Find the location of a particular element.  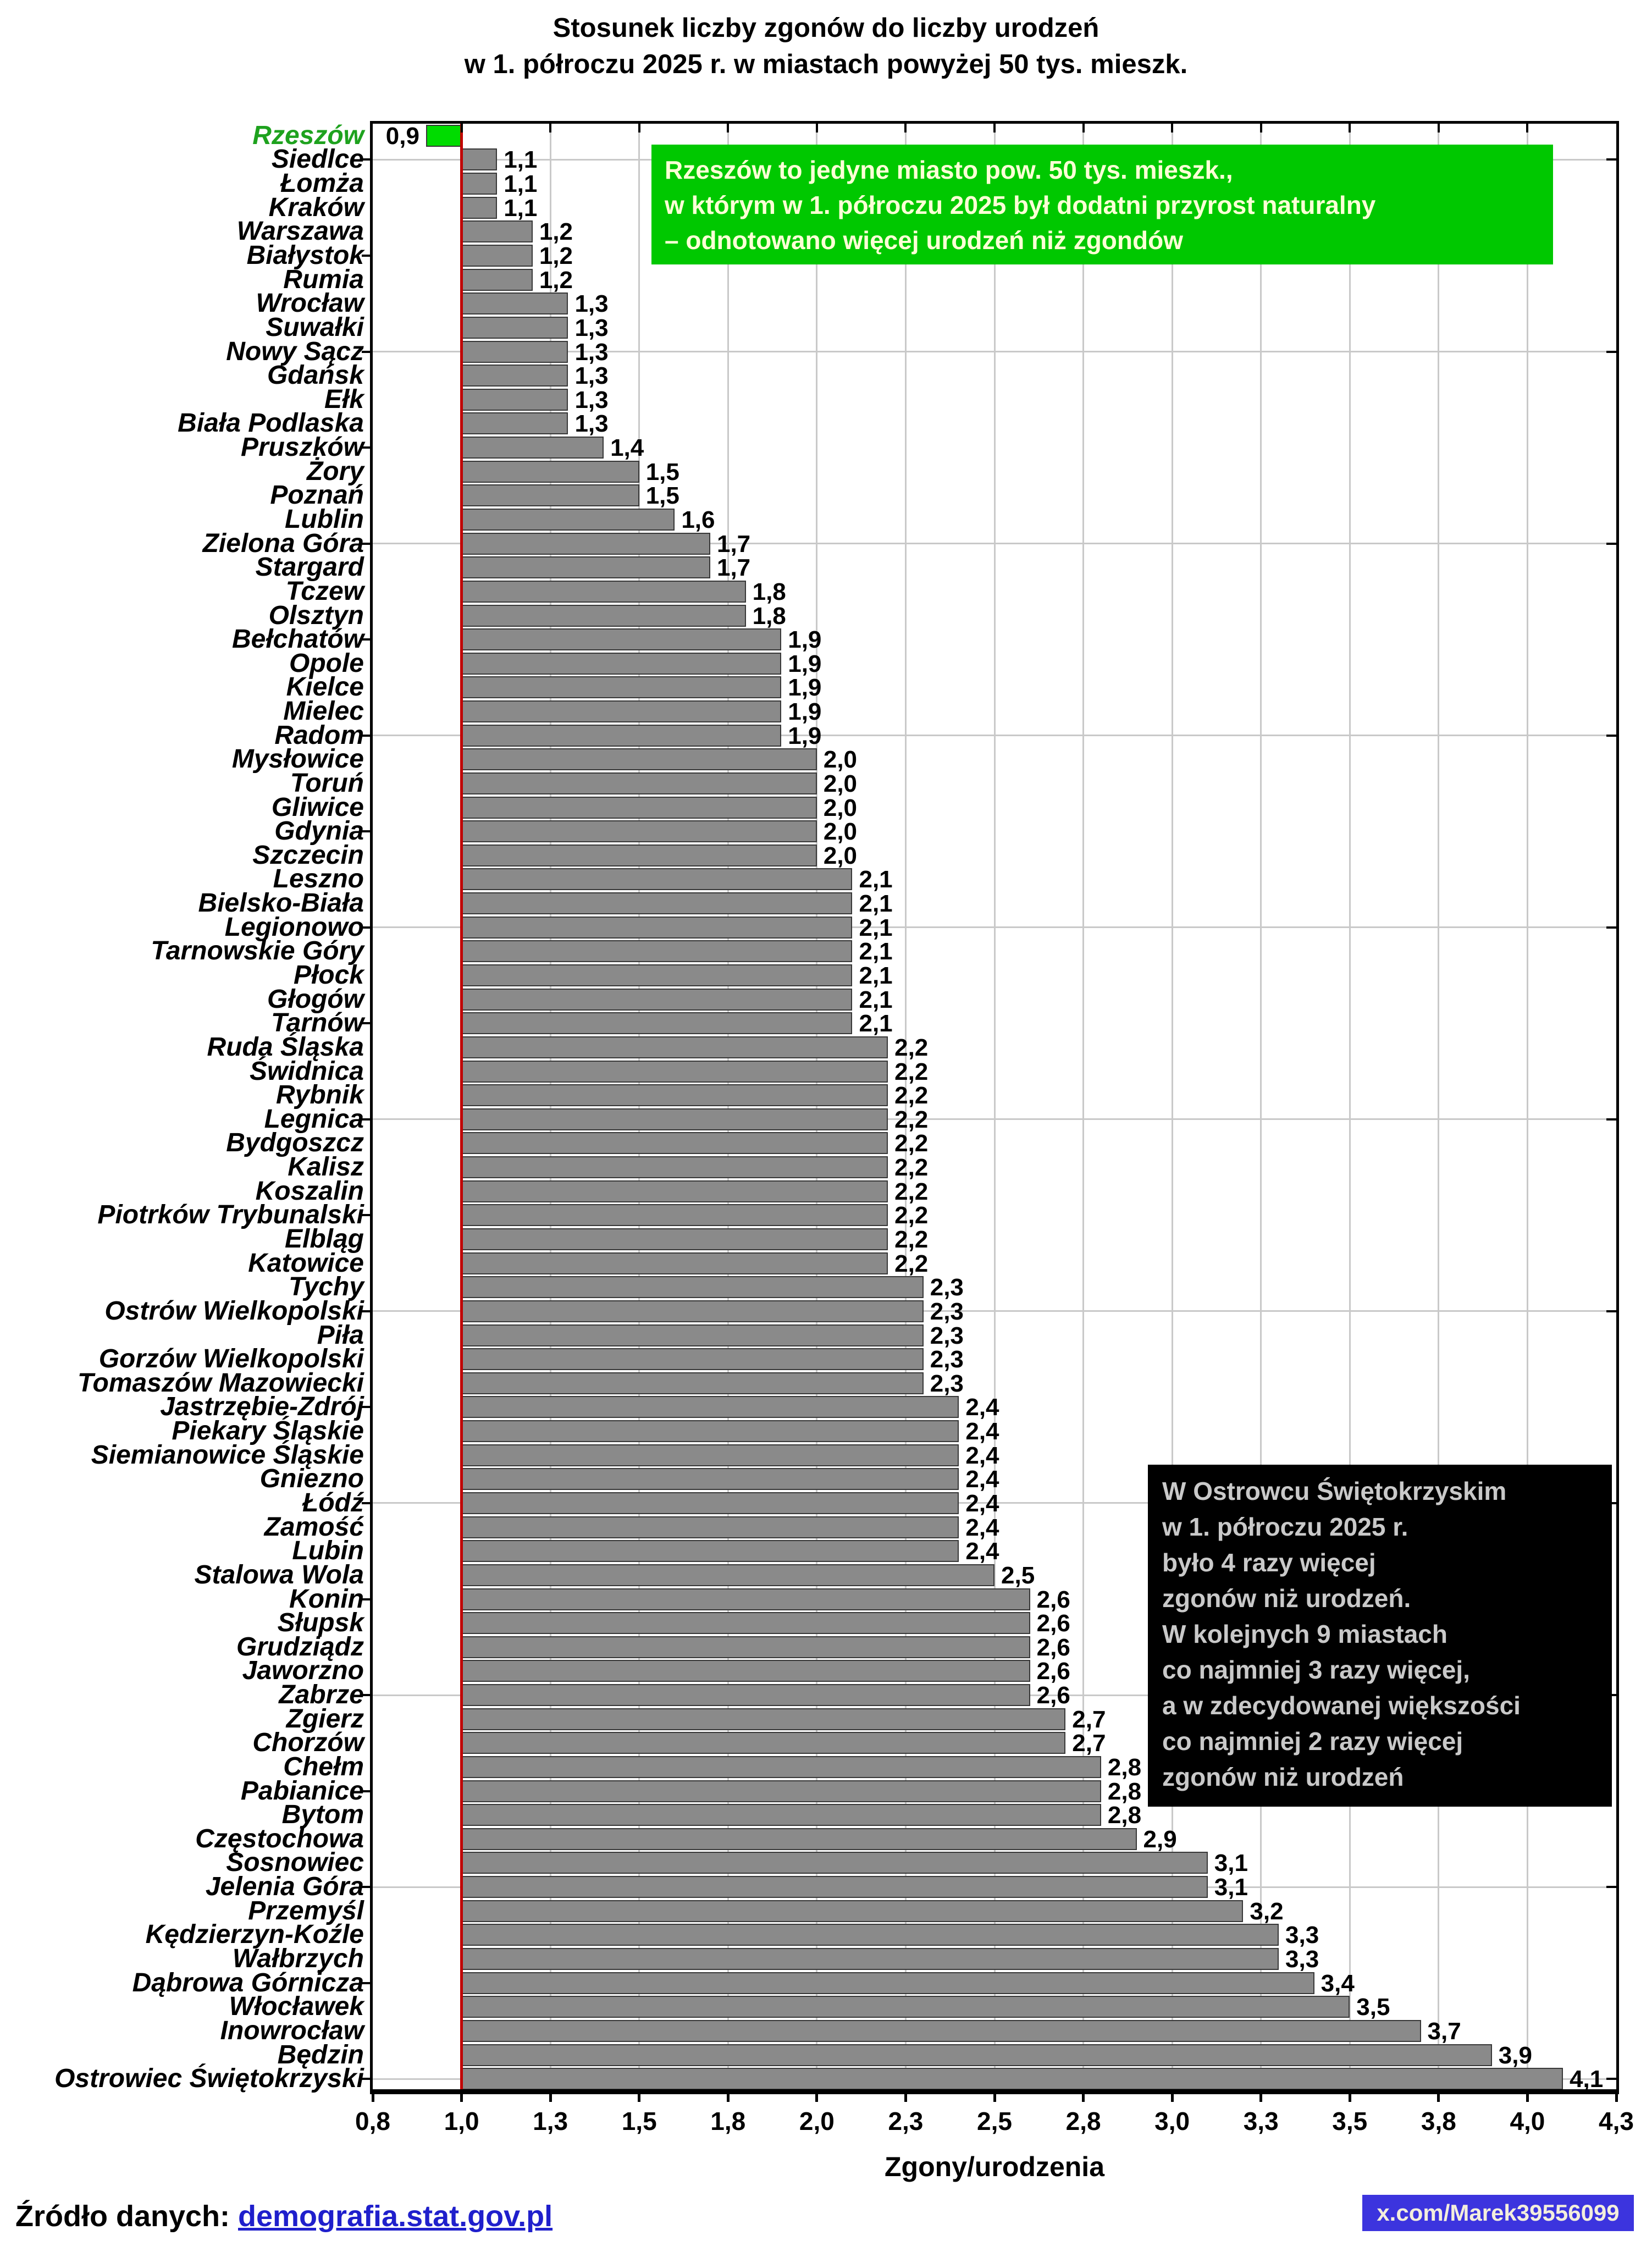

city-label: Legnica is located at coordinates (314, 1119).